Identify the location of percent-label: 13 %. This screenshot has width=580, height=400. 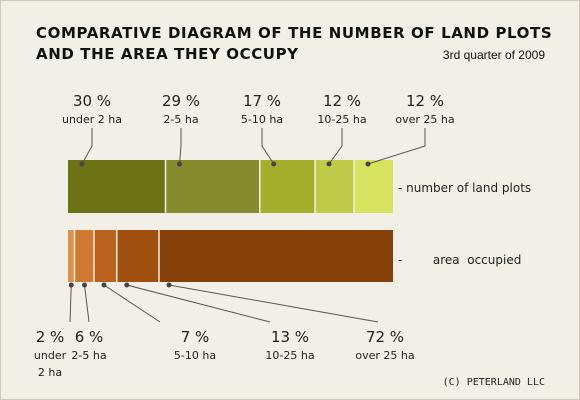
(290, 337).